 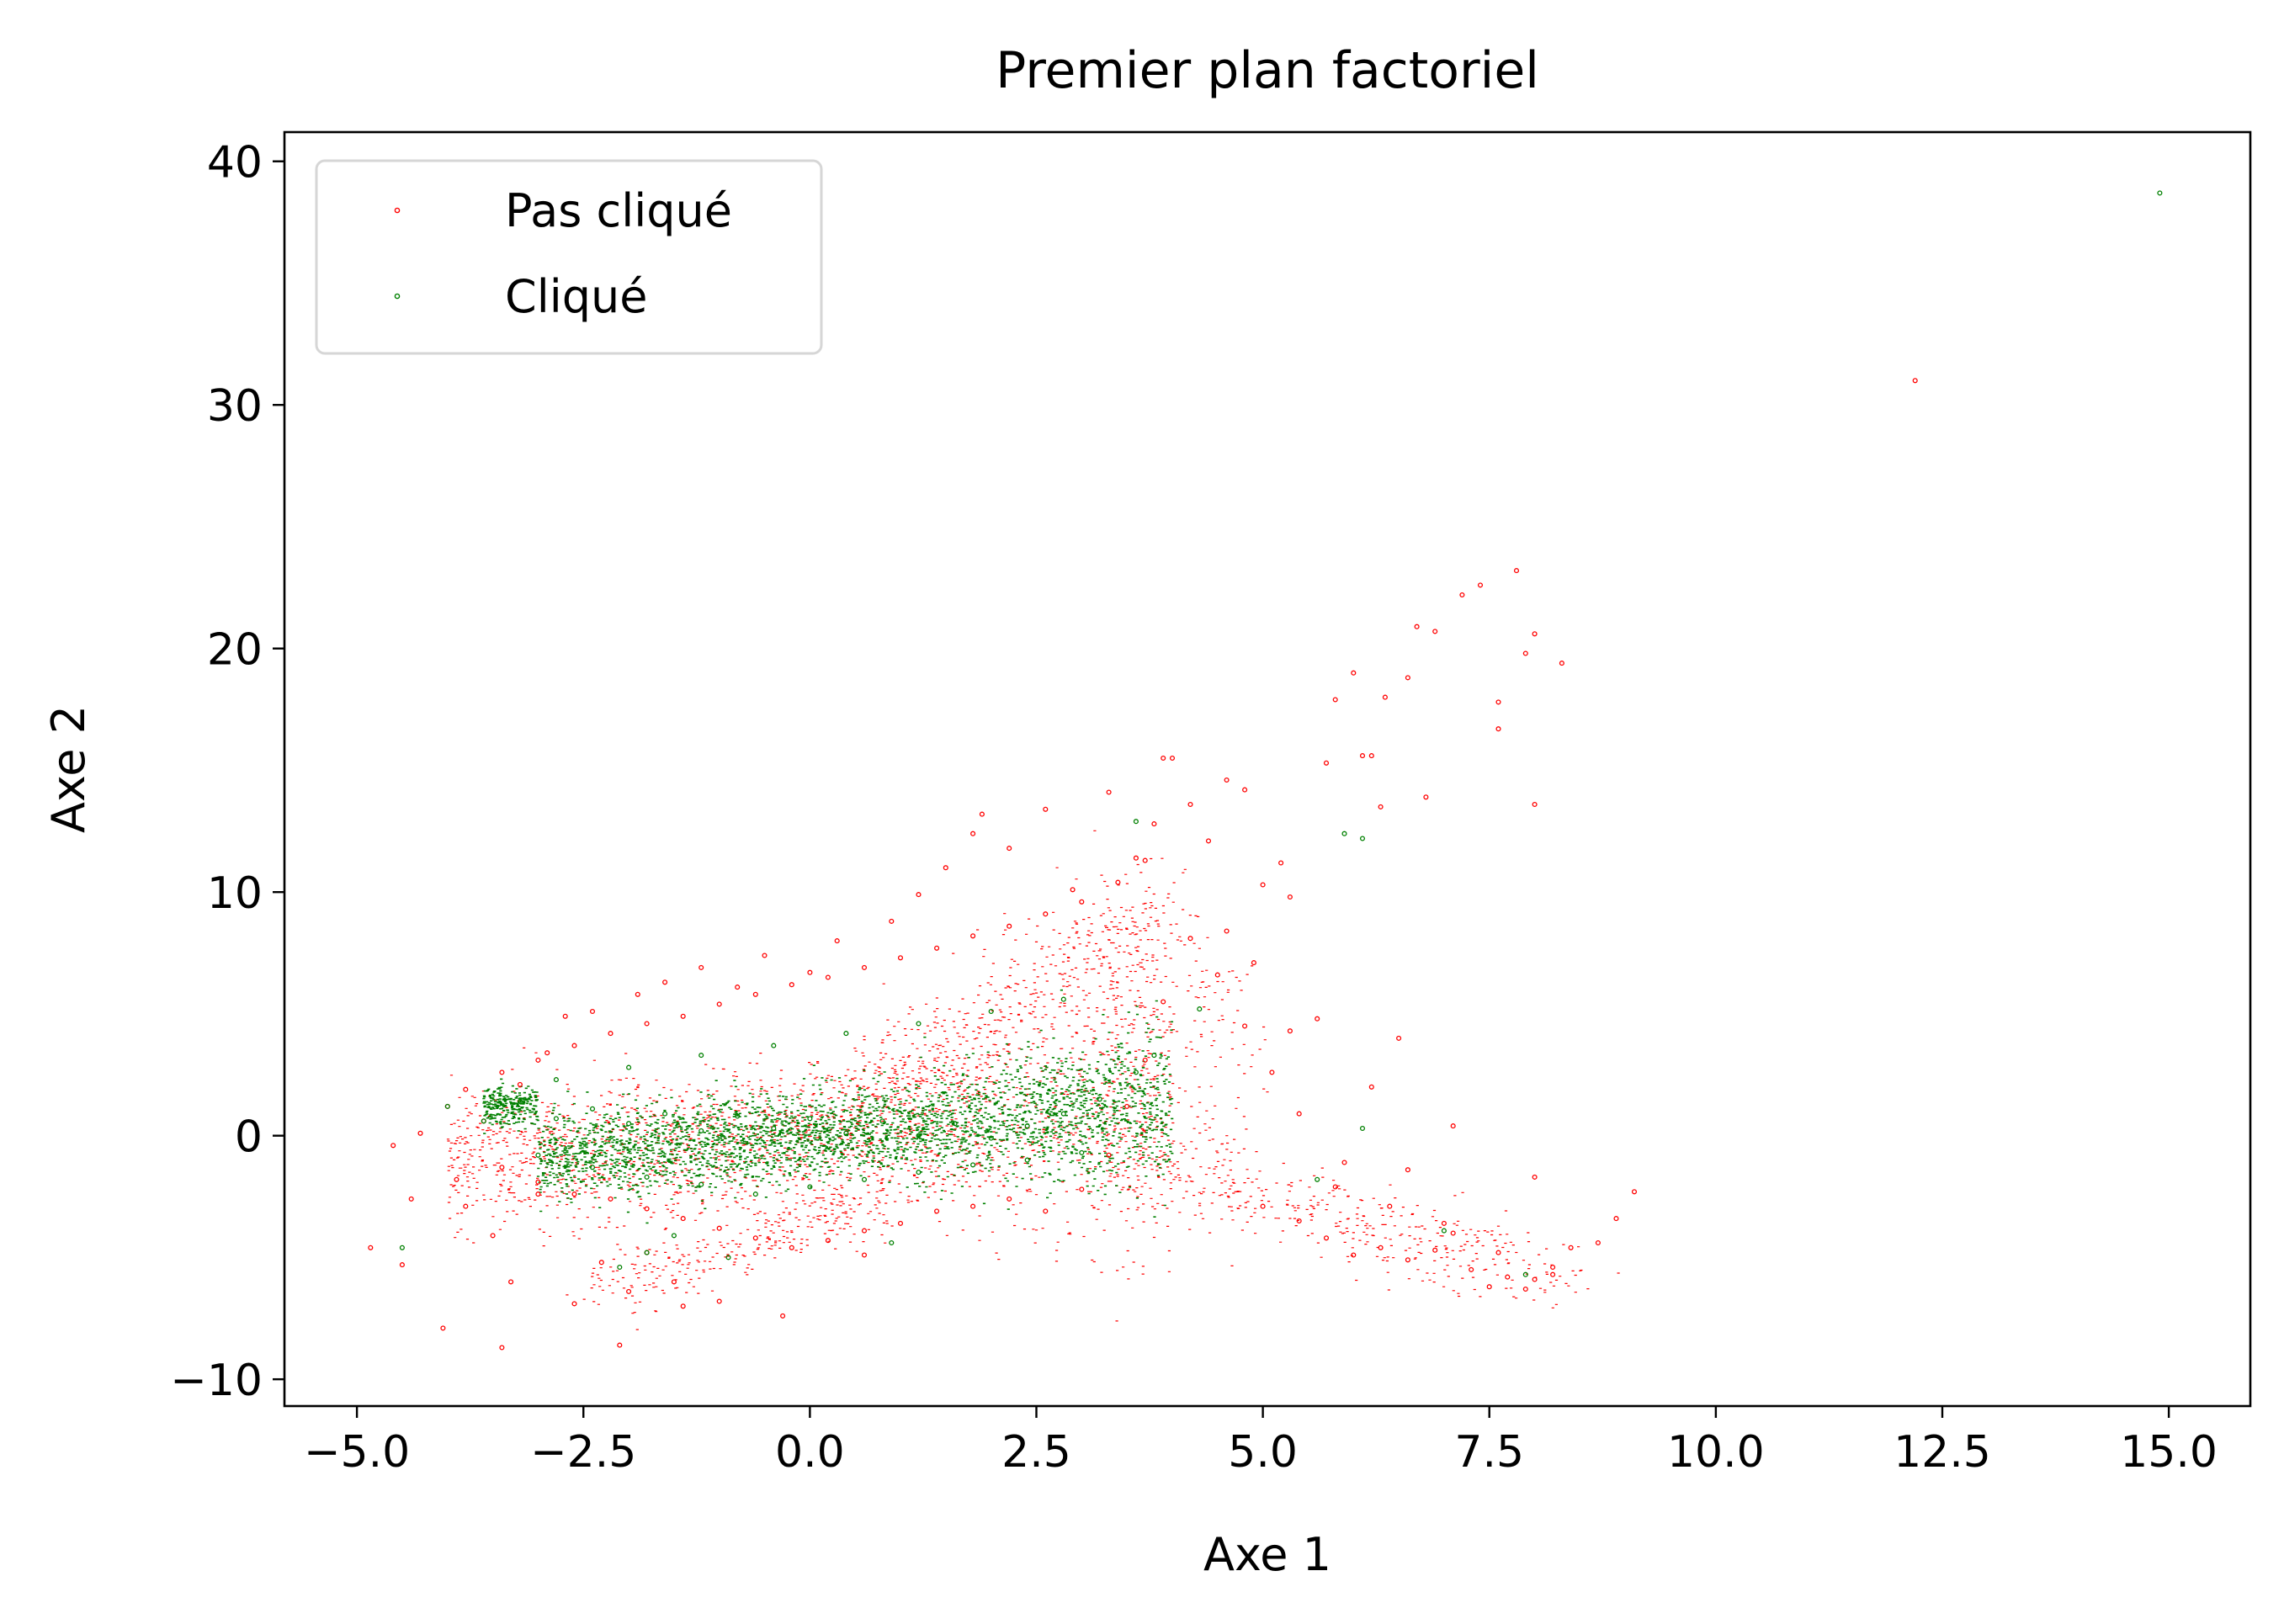 What do you see at coordinates (235, 893) in the screenshot?
I see `y-tick-label: 10` at bounding box center [235, 893].